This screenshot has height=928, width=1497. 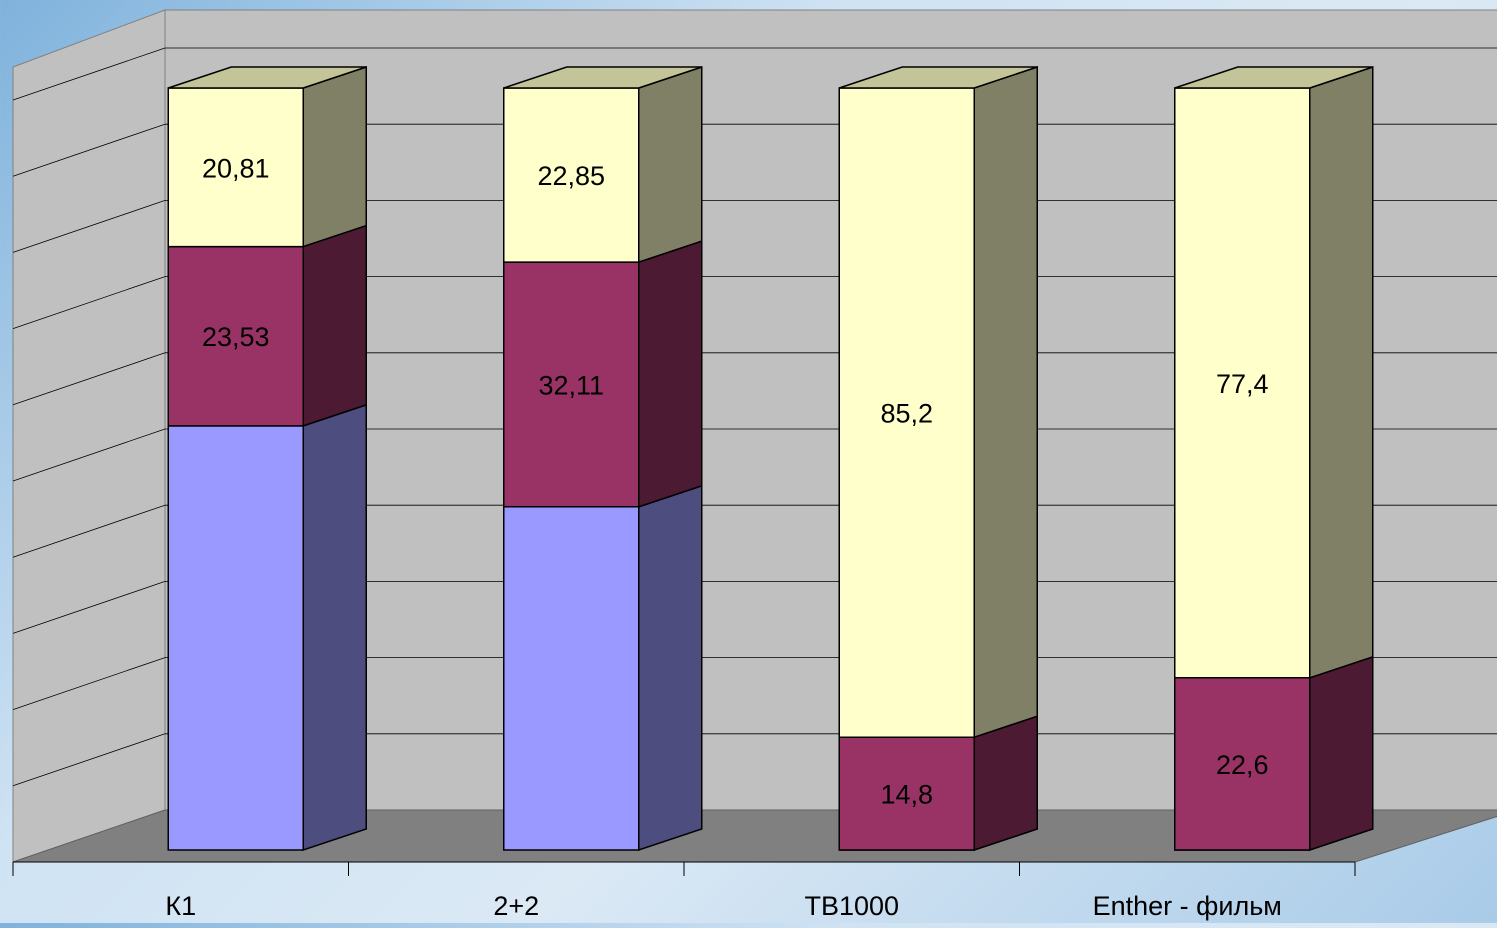 I want to click on data-label: 22,6, so click(x=1242, y=765).